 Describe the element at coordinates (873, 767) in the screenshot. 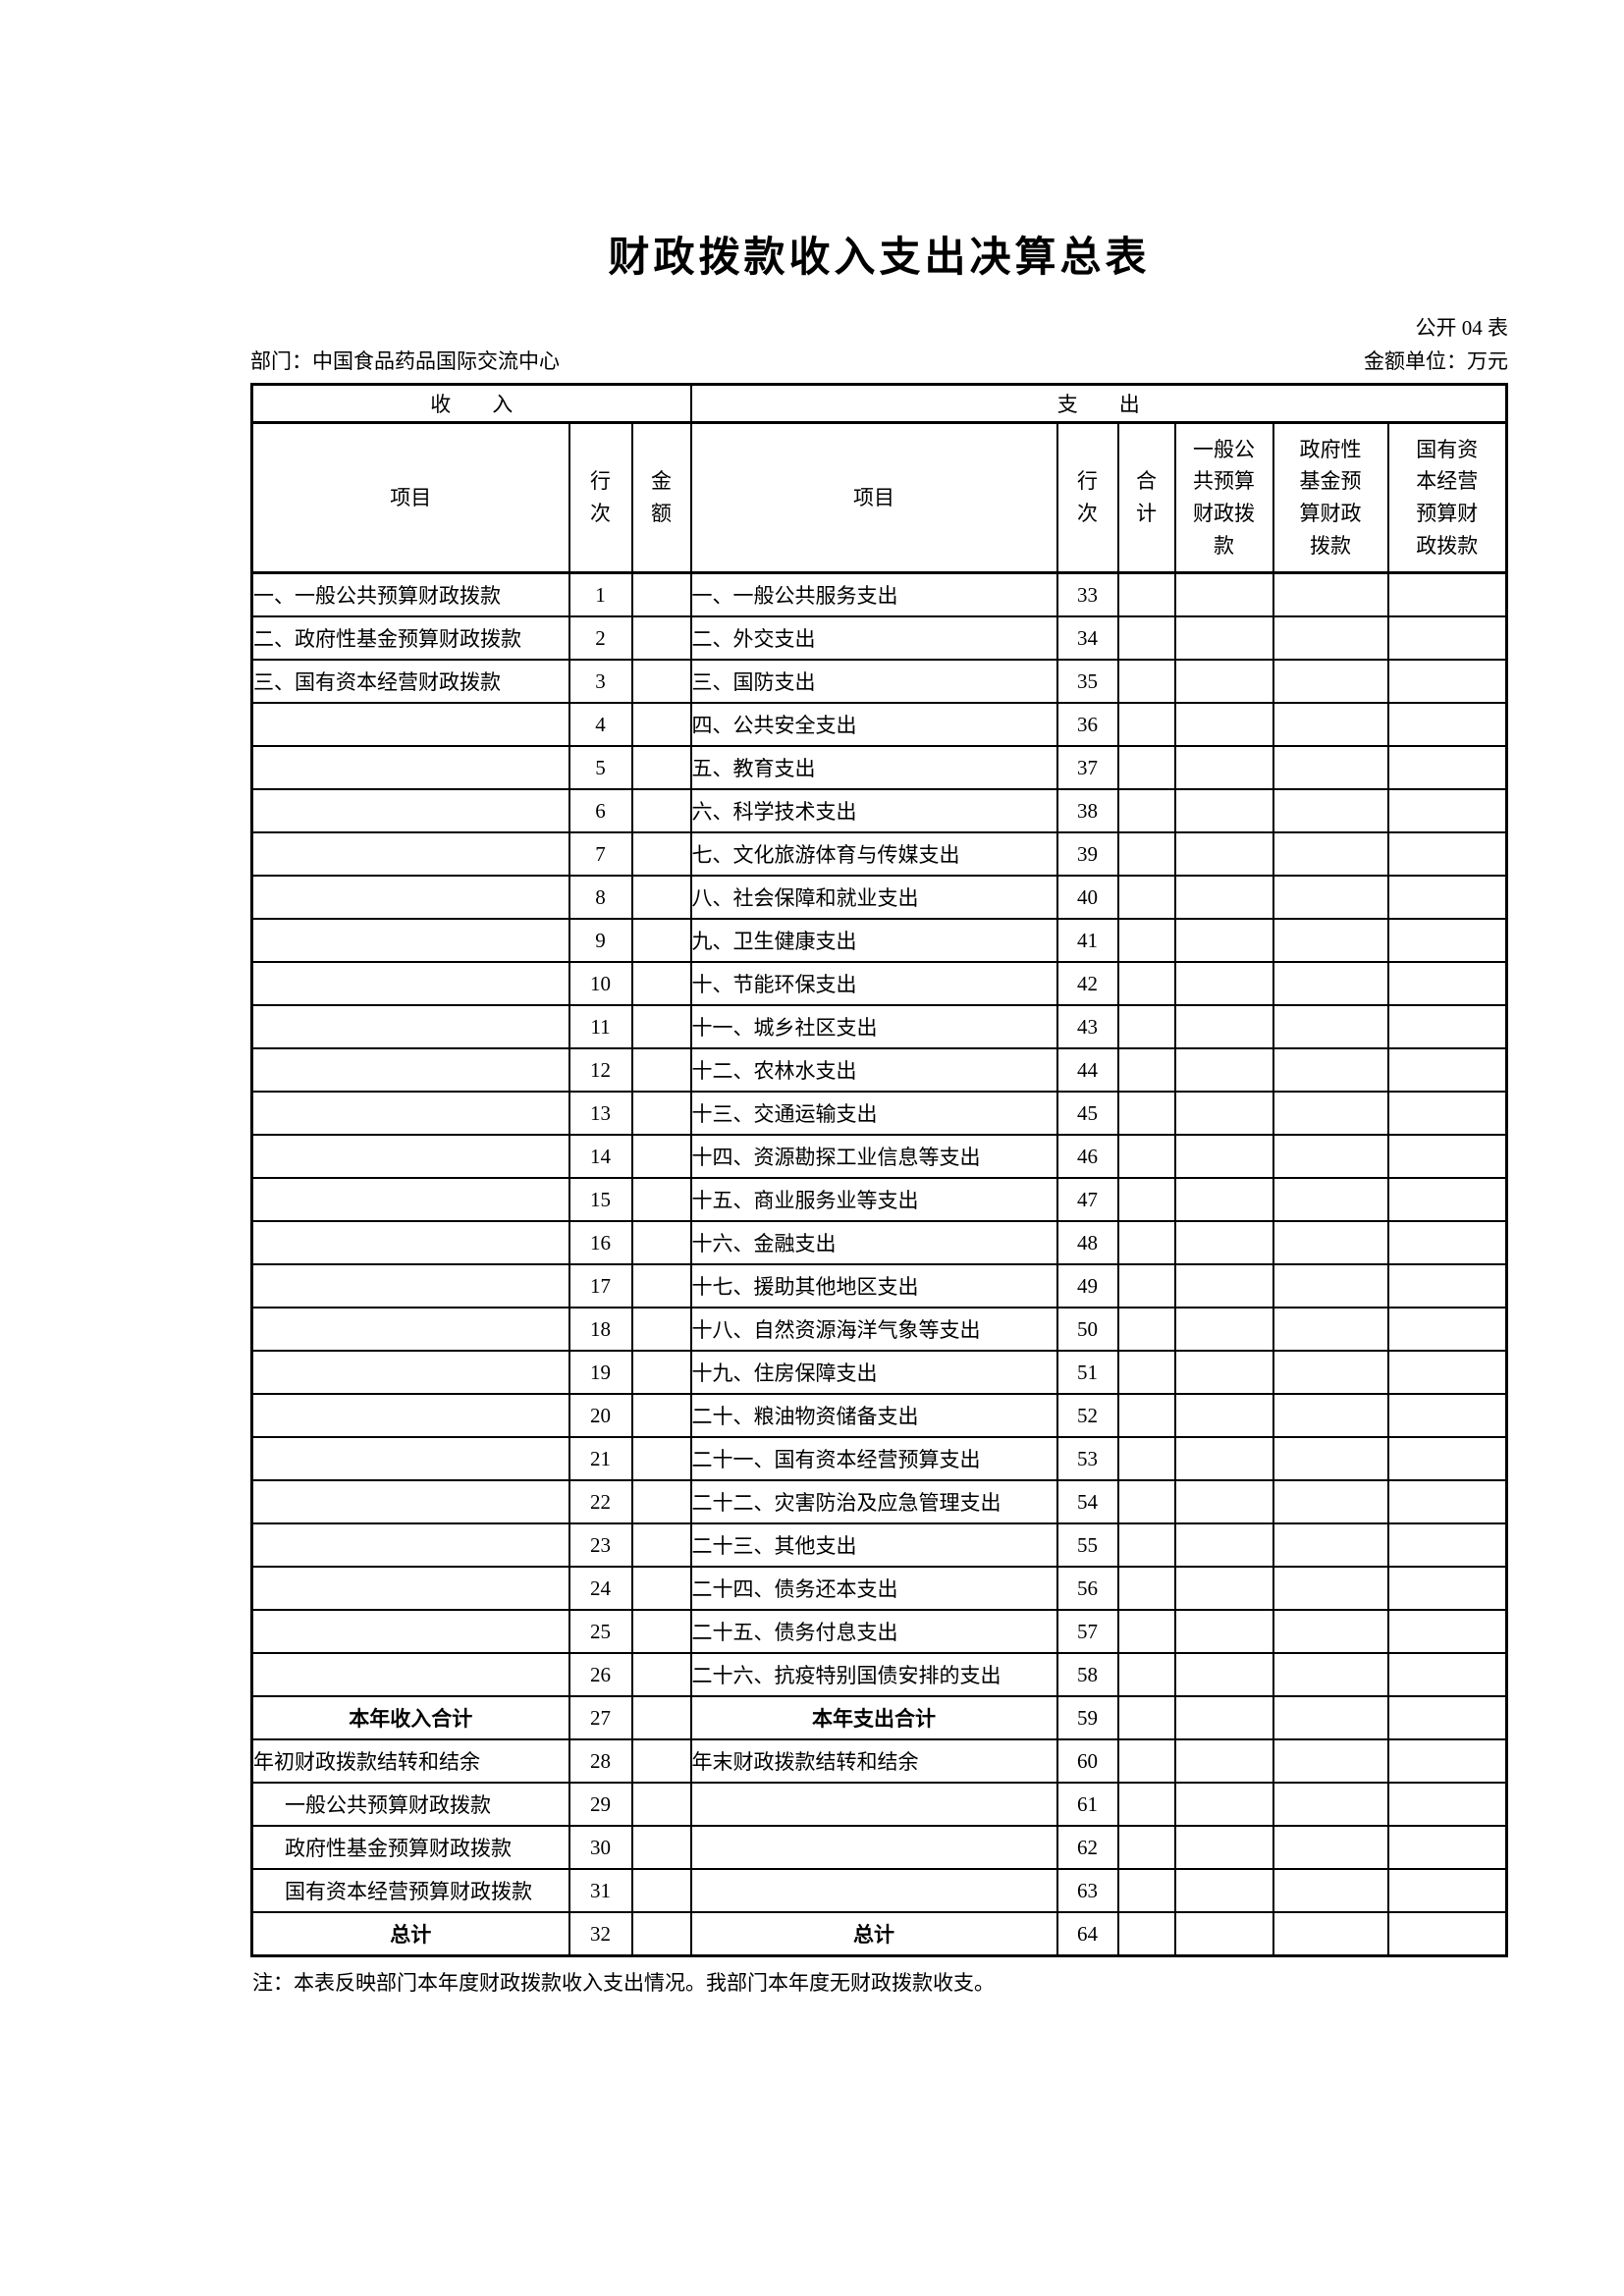

I see `expense-item-cell: 五、教育支出` at that location.